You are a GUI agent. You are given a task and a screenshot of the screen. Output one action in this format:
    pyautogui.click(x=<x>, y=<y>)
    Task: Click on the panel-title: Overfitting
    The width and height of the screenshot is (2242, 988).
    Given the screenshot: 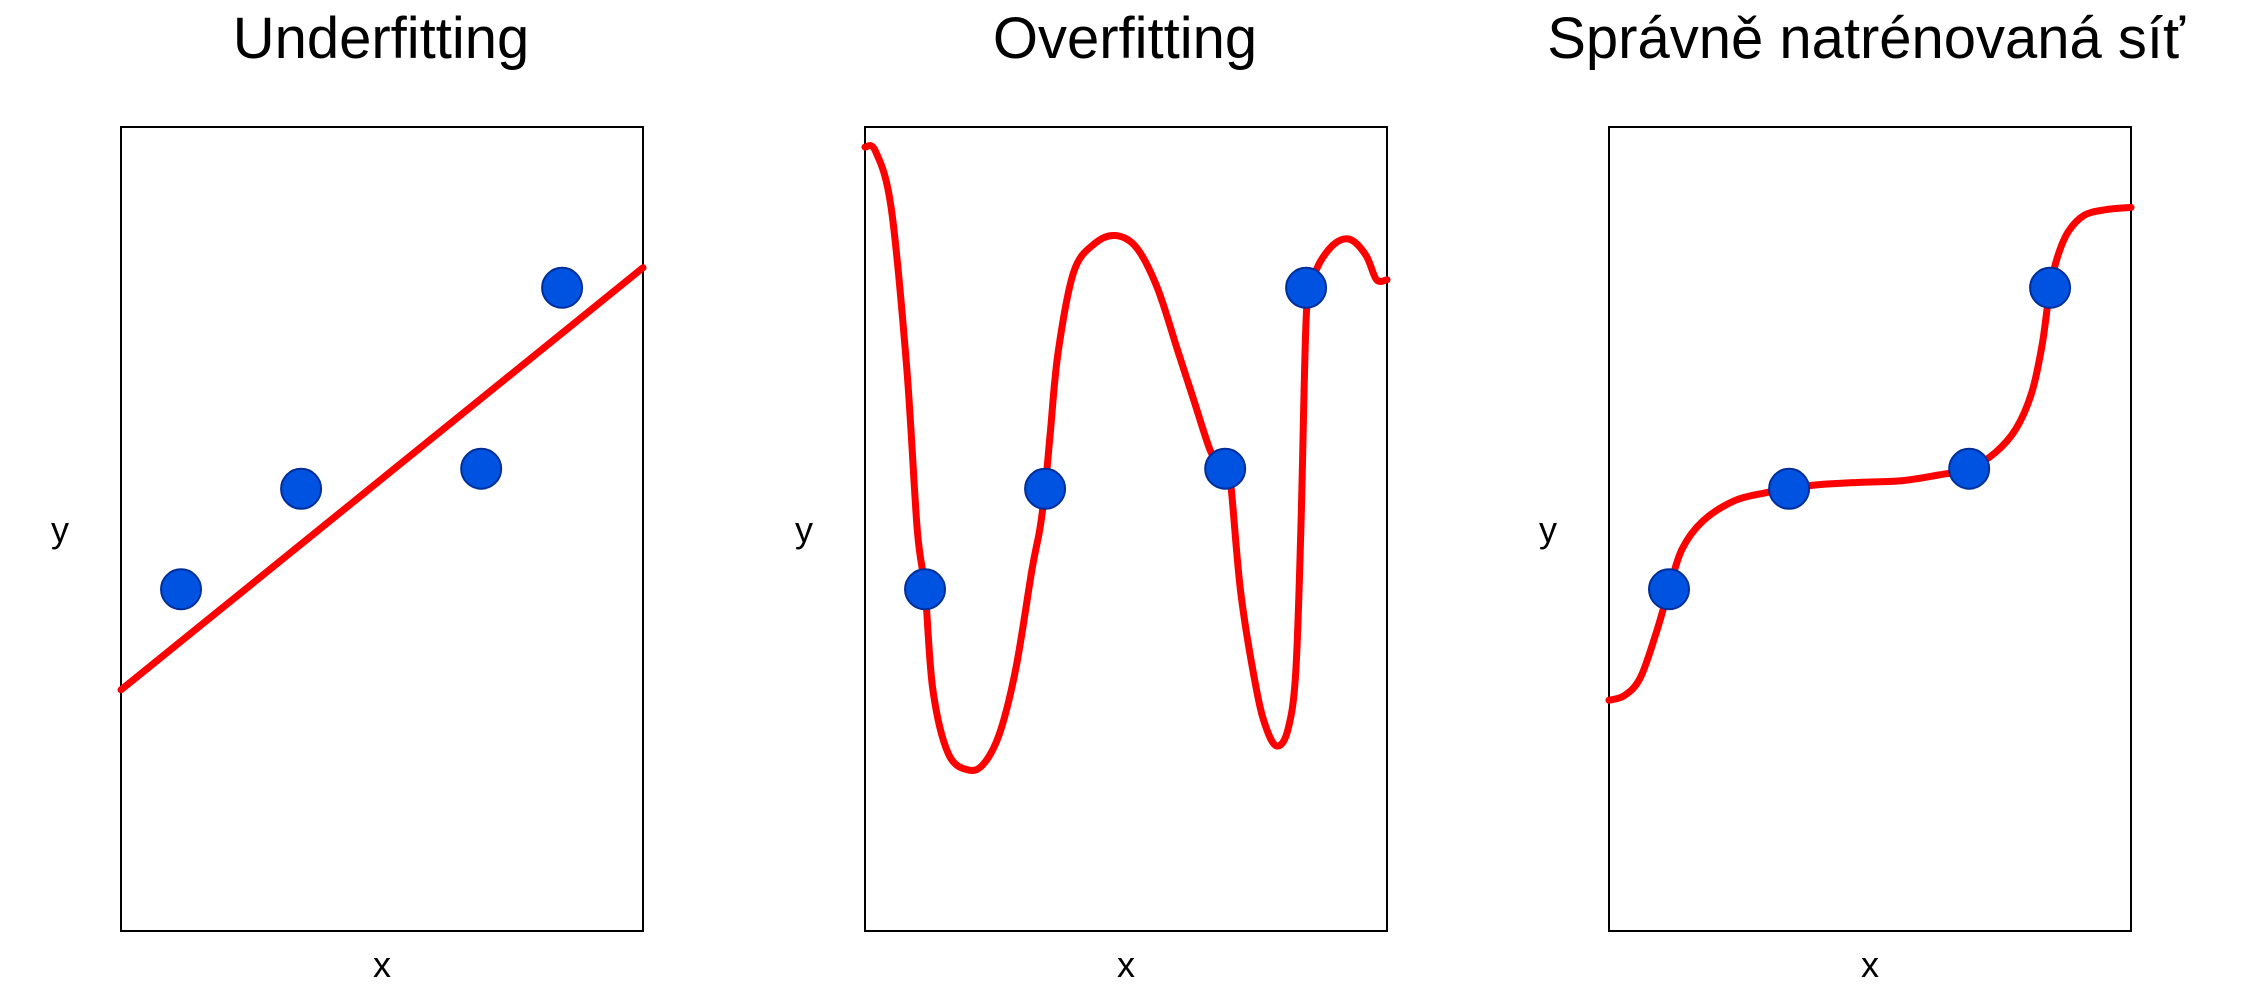 What is the action you would take?
    pyautogui.click(x=1125, y=38)
    